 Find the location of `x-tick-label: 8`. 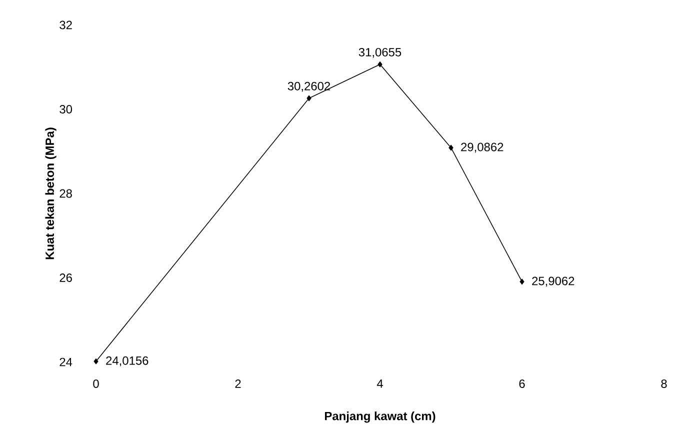

x-tick-label: 8 is located at coordinates (664, 384).